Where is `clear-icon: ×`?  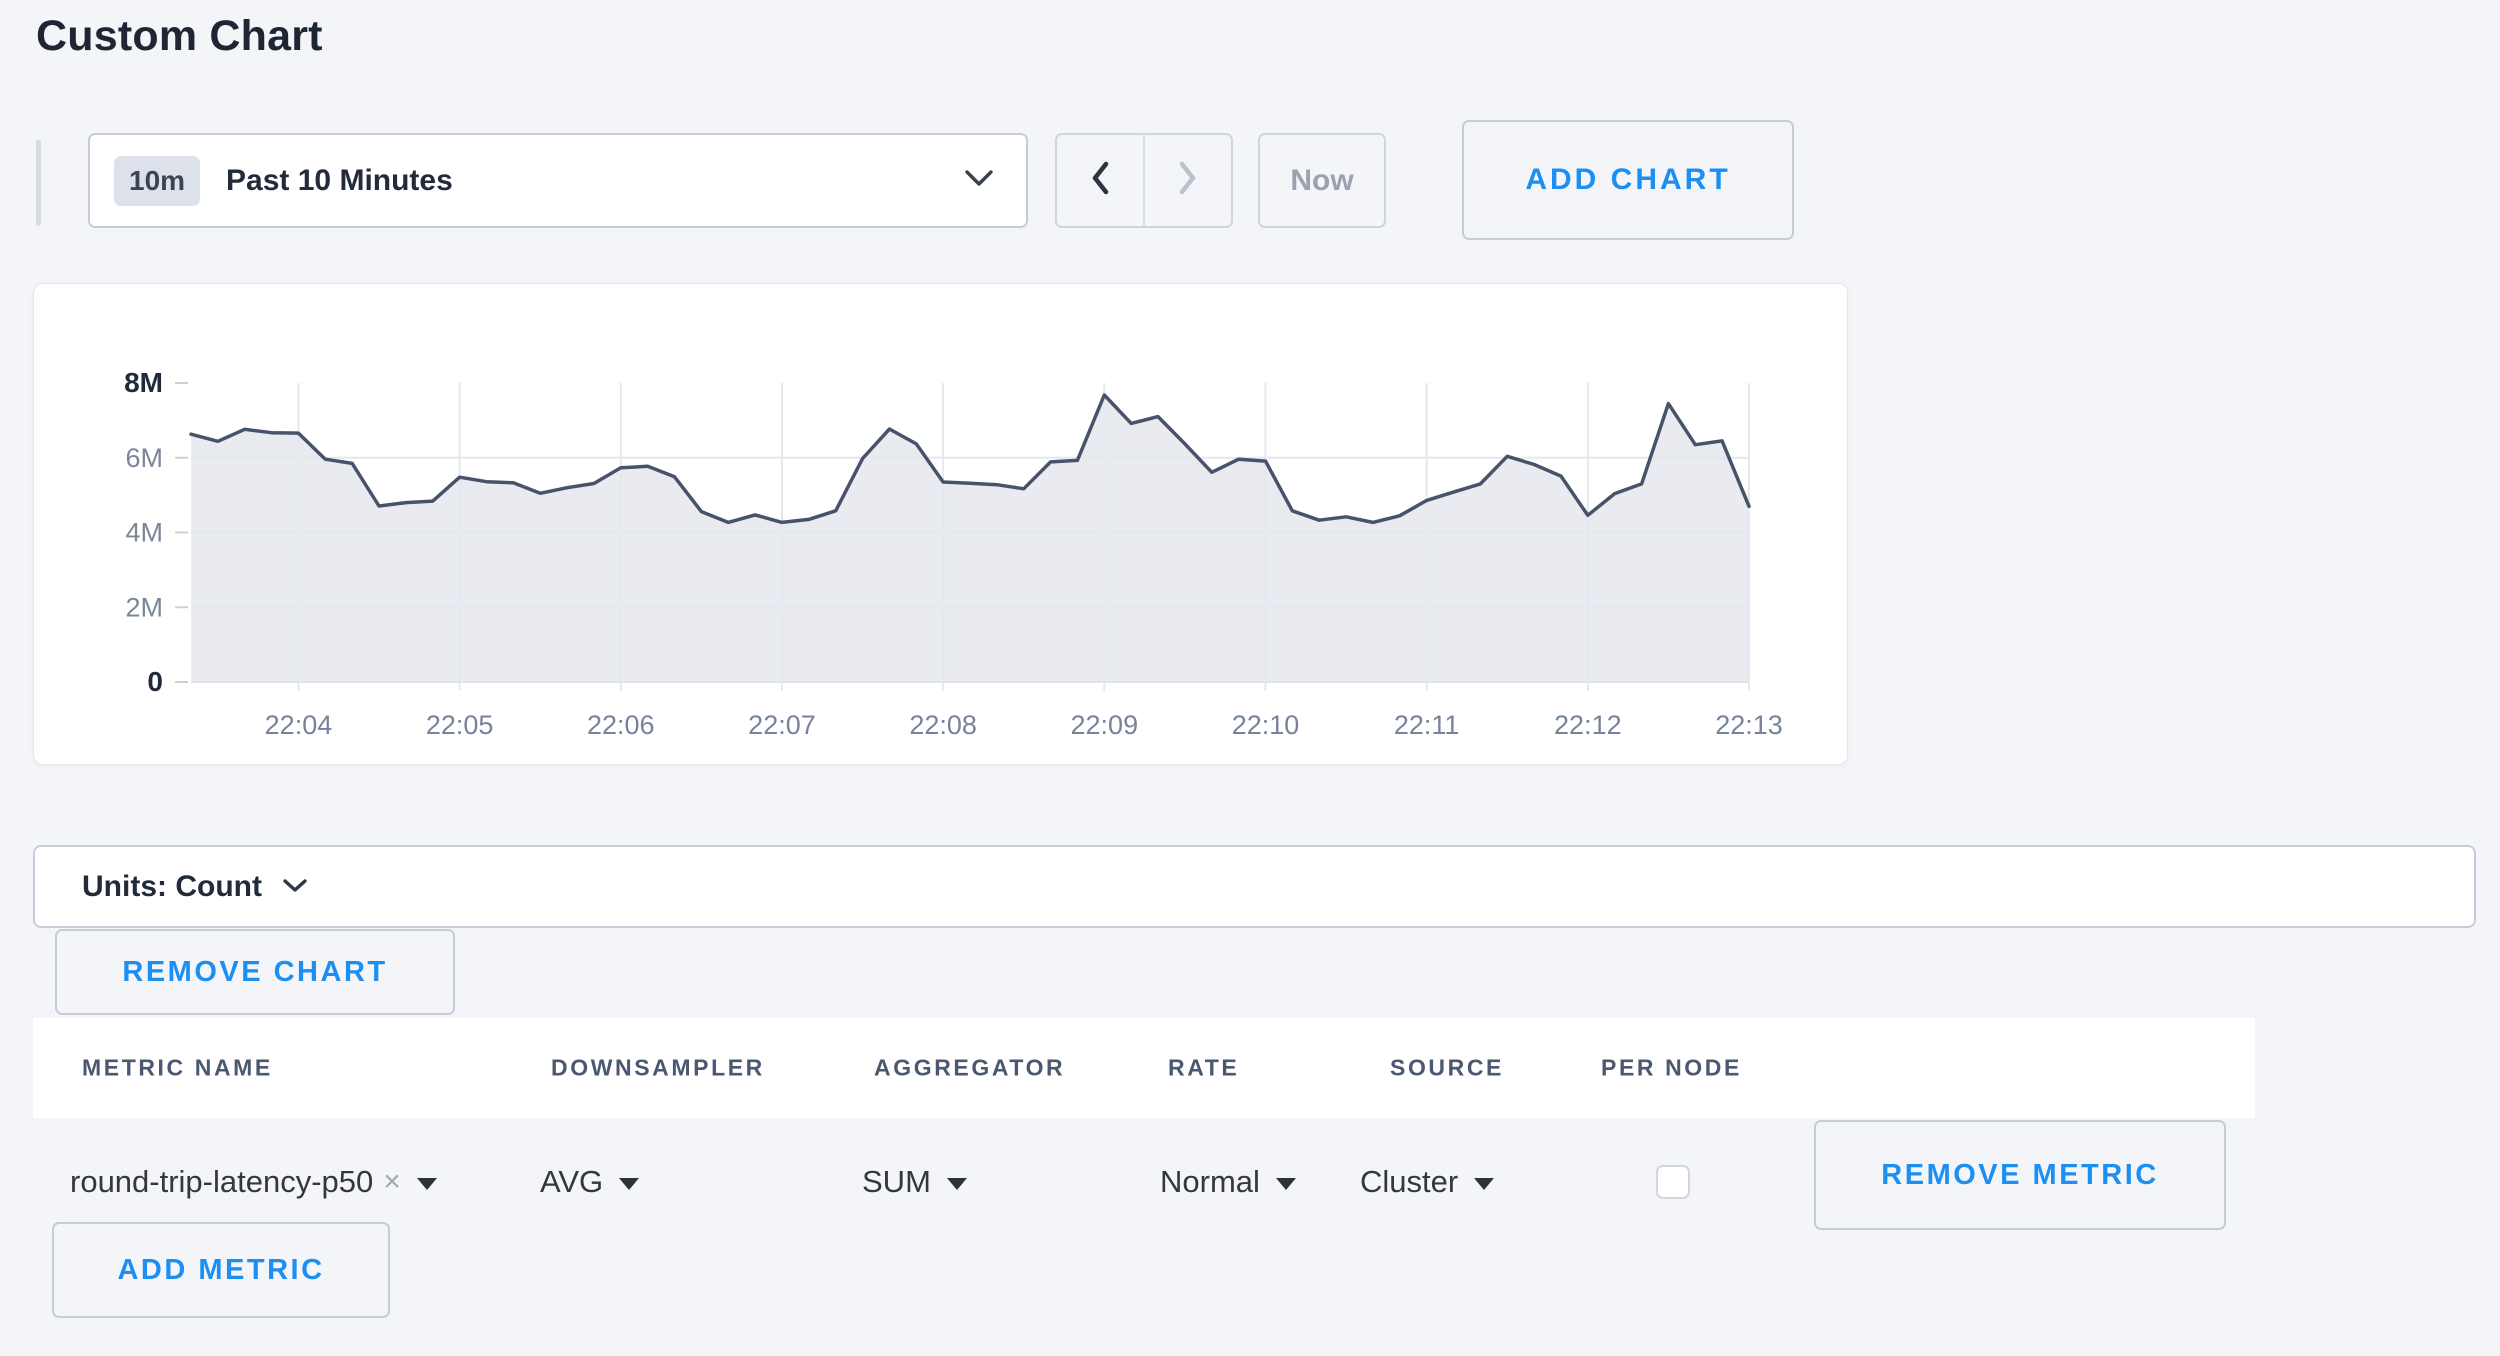
clear-icon: × is located at coordinates (392, 1181).